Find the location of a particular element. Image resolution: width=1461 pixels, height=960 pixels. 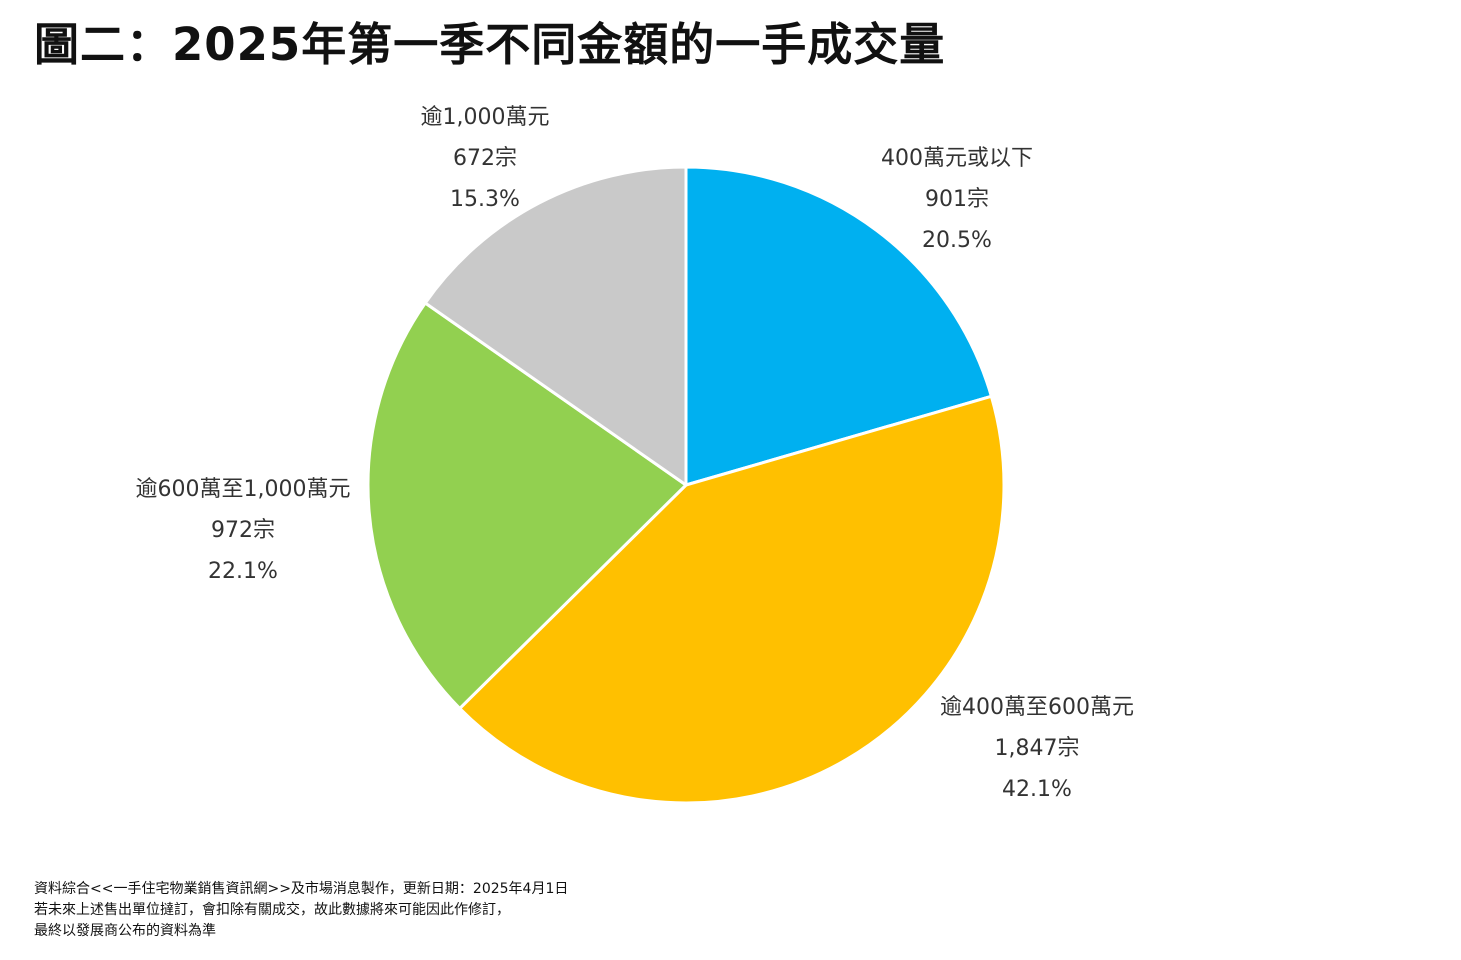

slice-name: 逾400萬至600萬元 is located at coordinates (1037, 707).